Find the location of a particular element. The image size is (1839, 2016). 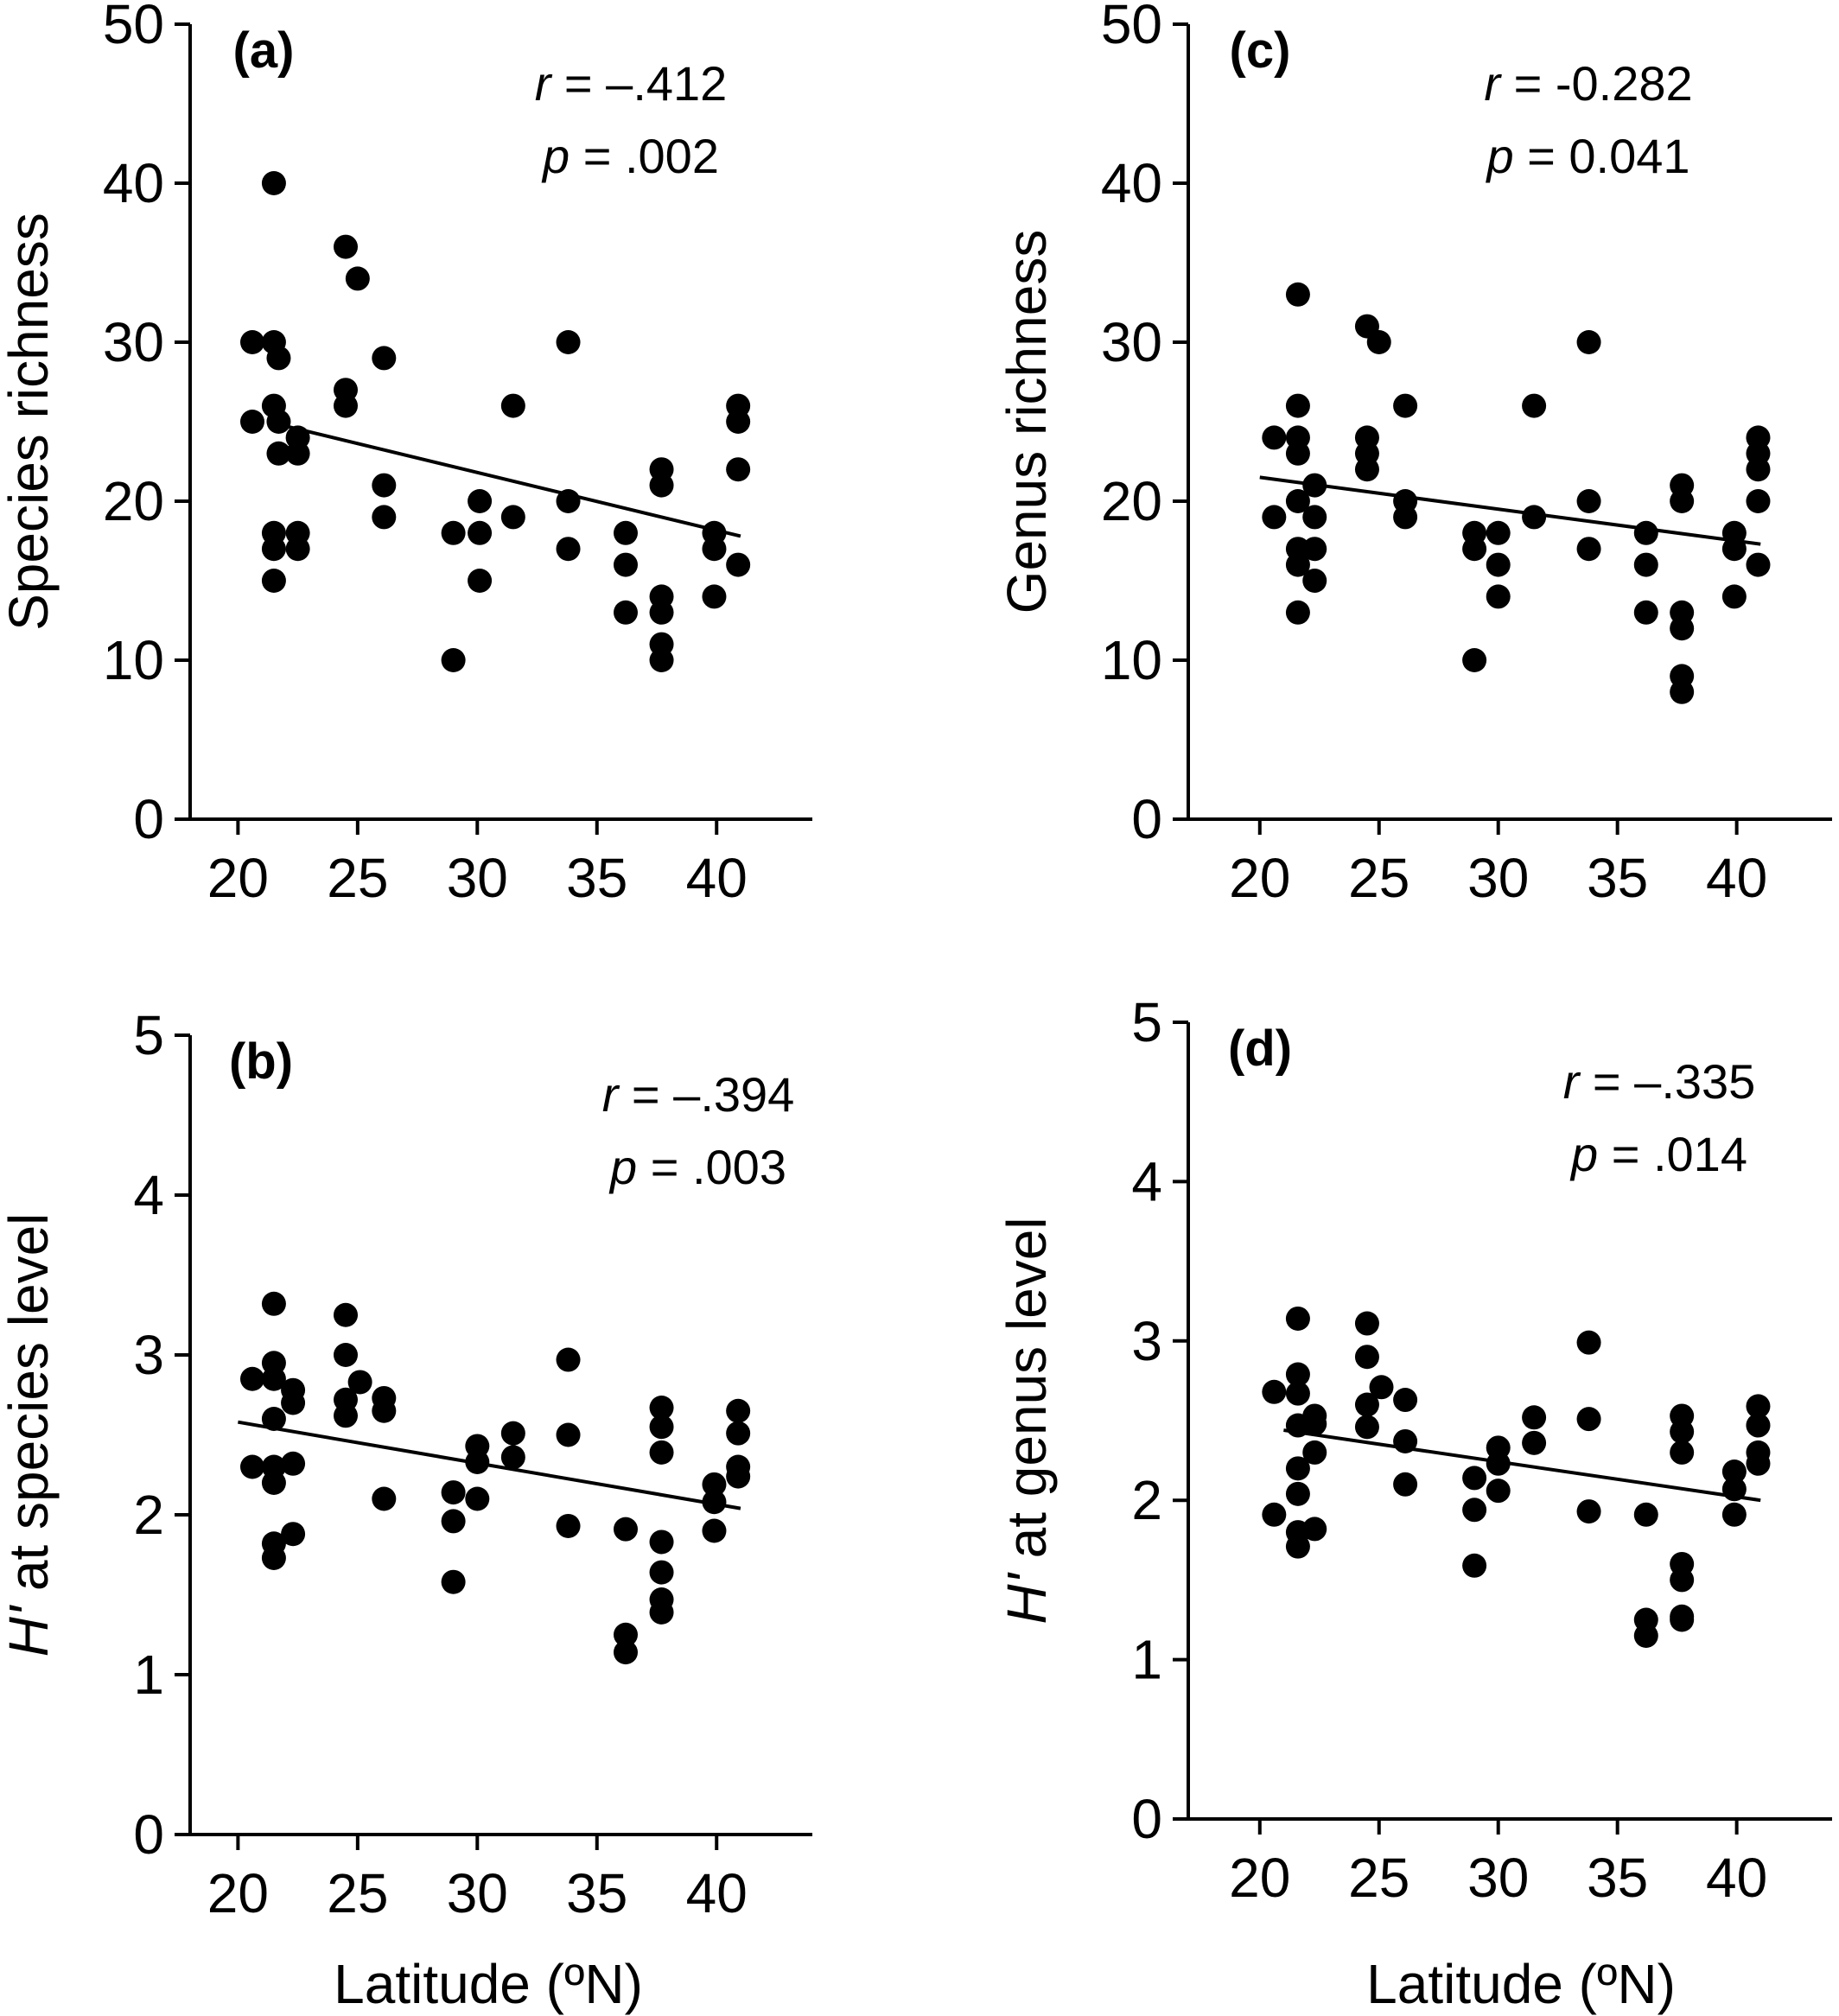

r-value: = –.394 is located at coordinates (713, 1094).